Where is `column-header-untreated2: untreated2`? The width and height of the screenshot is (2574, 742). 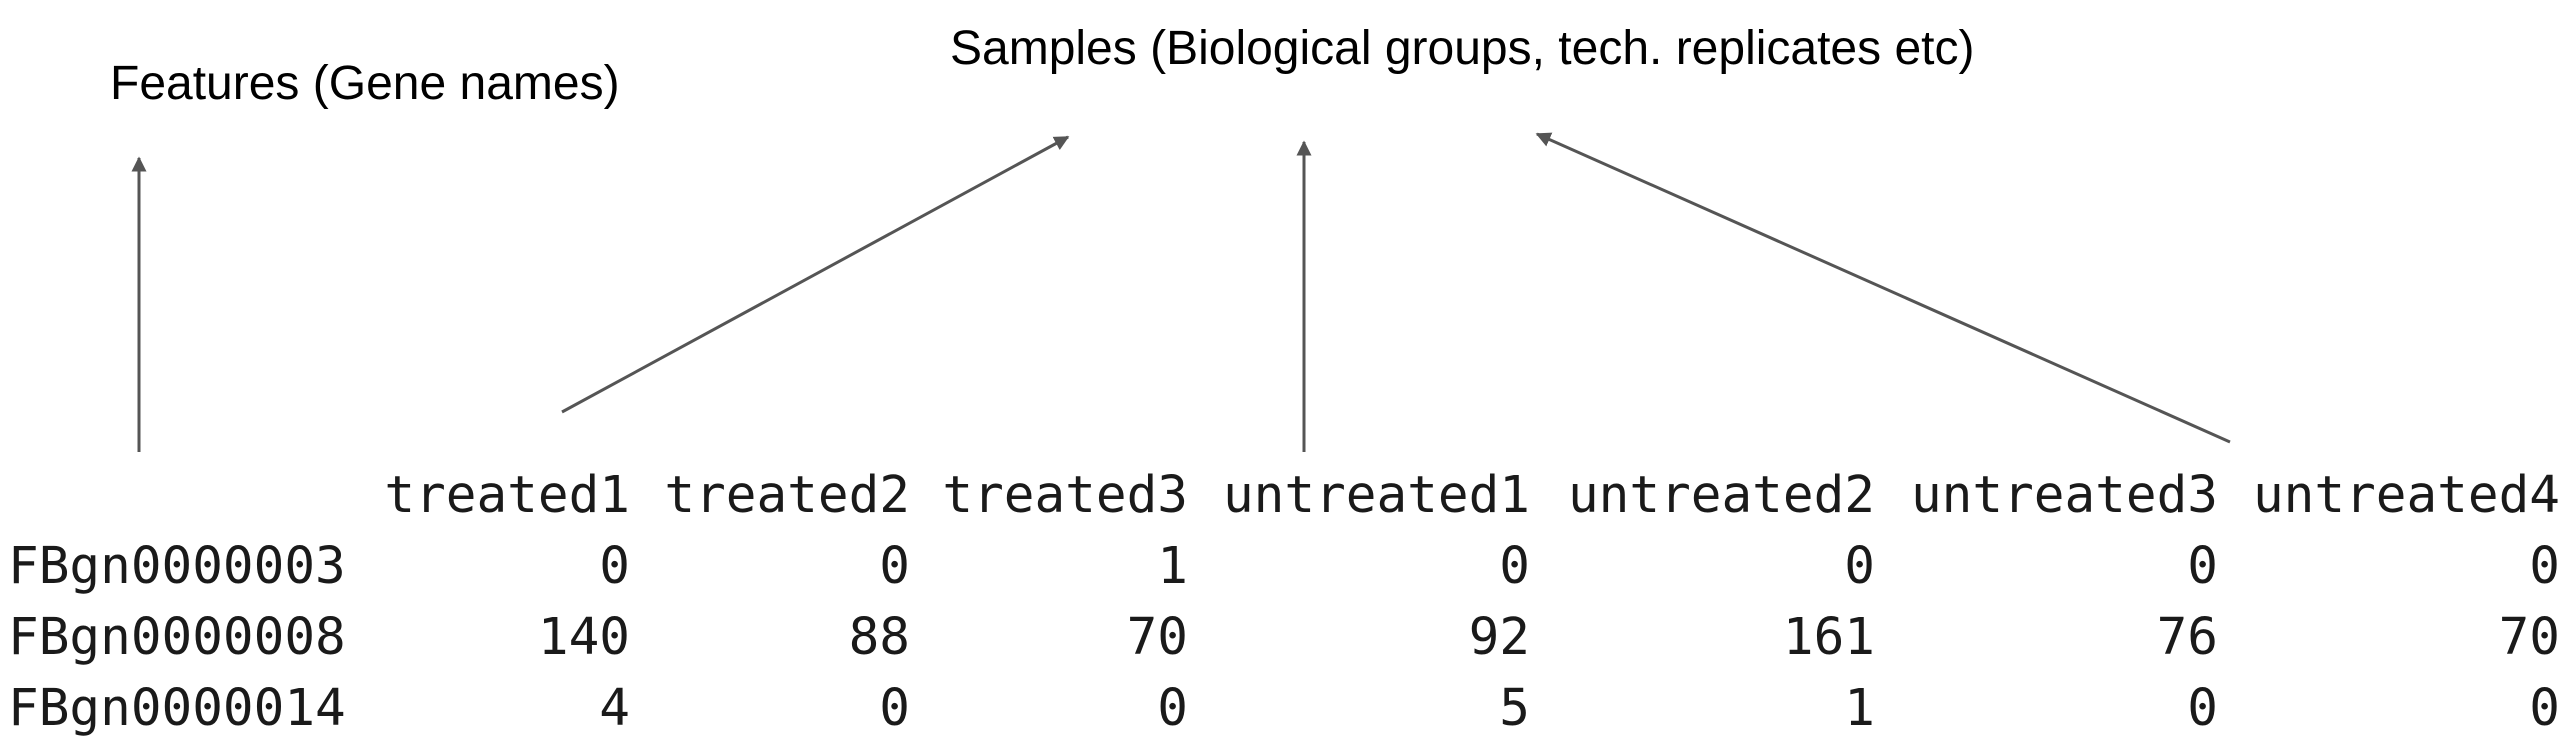
column-header-untreated2: untreated2 is located at coordinates (1721, 495).